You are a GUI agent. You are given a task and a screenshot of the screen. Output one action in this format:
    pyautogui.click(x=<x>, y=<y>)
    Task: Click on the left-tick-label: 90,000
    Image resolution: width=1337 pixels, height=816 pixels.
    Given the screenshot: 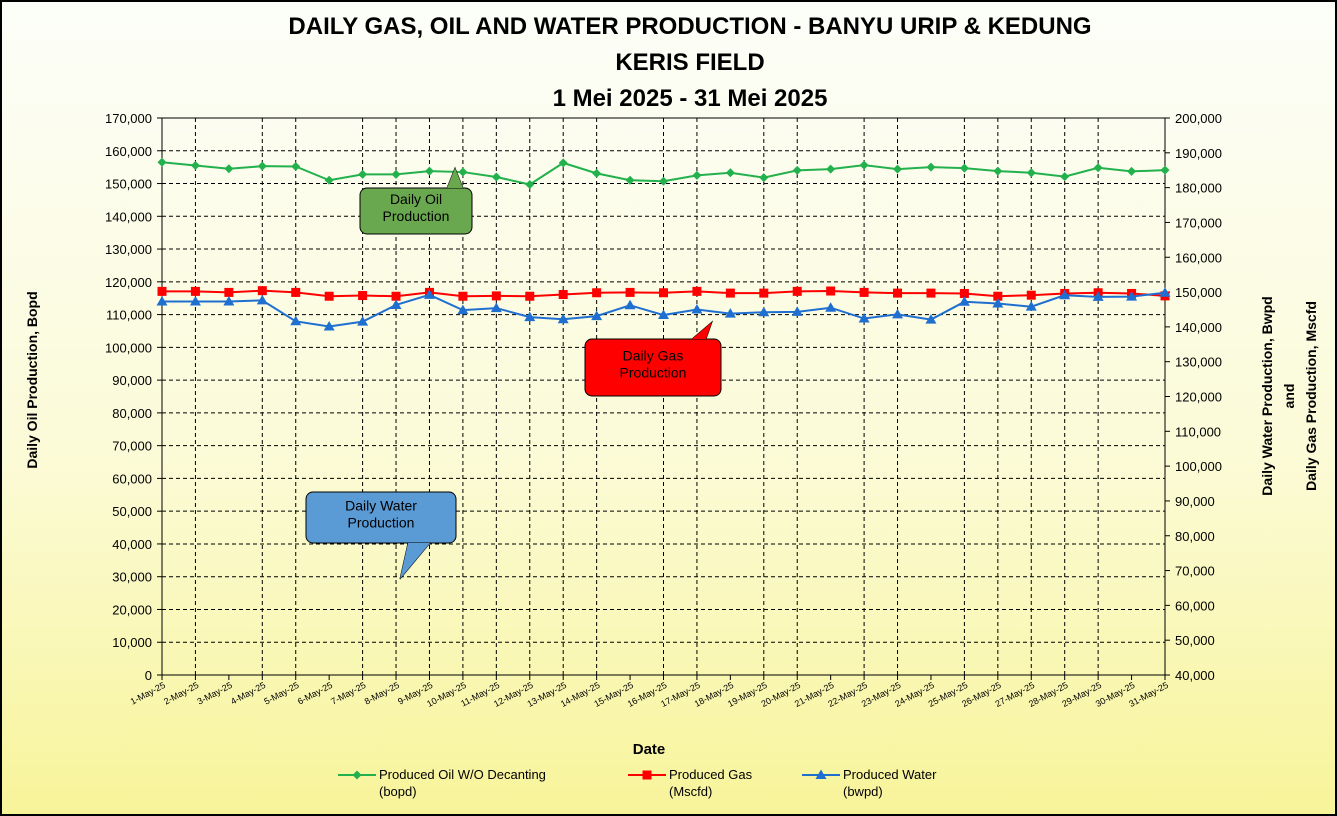 What is the action you would take?
    pyautogui.click(x=132, y=380)
    